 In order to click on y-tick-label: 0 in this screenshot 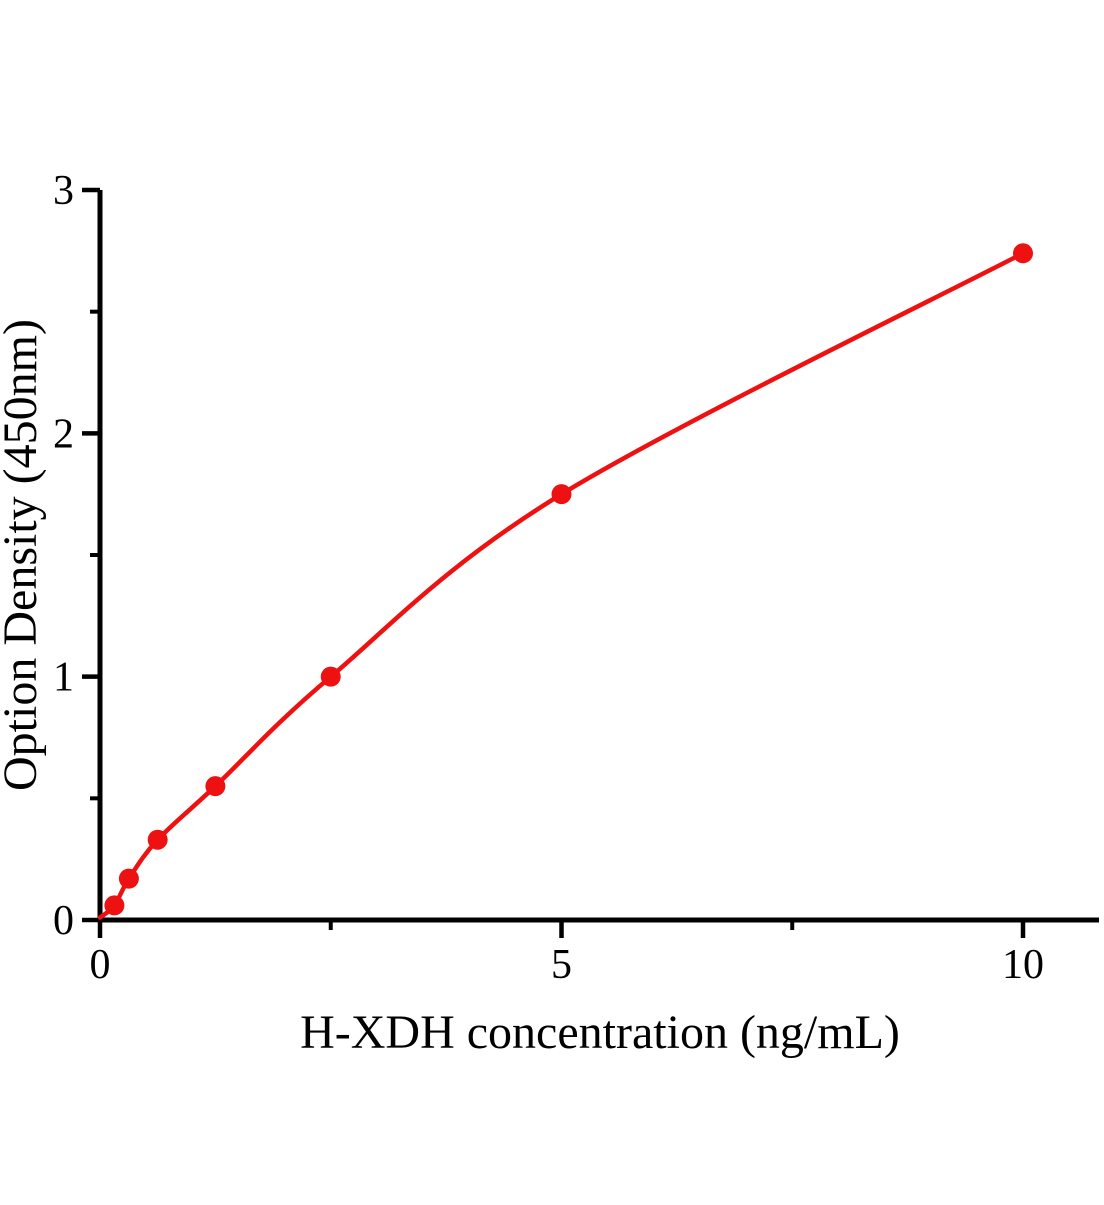, I will do `click(63, 921)`.